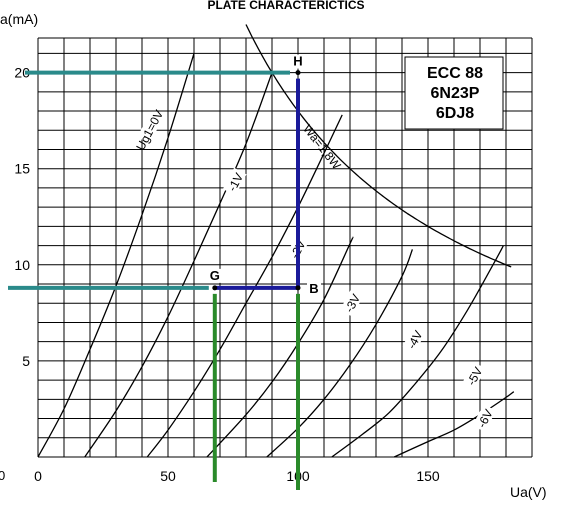  I want to click on operating-points: H G B, so click(264, 175).